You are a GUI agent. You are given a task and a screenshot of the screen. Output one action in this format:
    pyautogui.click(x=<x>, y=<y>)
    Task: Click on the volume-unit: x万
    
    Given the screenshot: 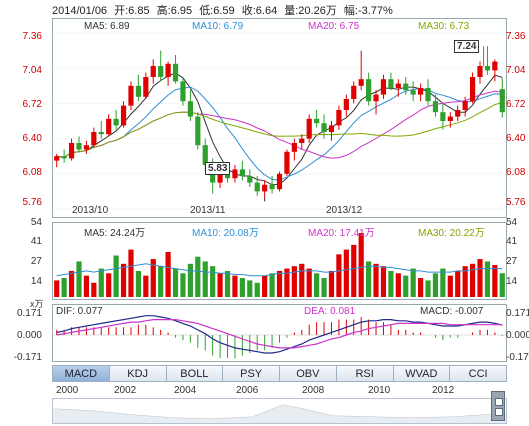 What is the action you would take?
    pyautogui.click(x=37, y=304)
    